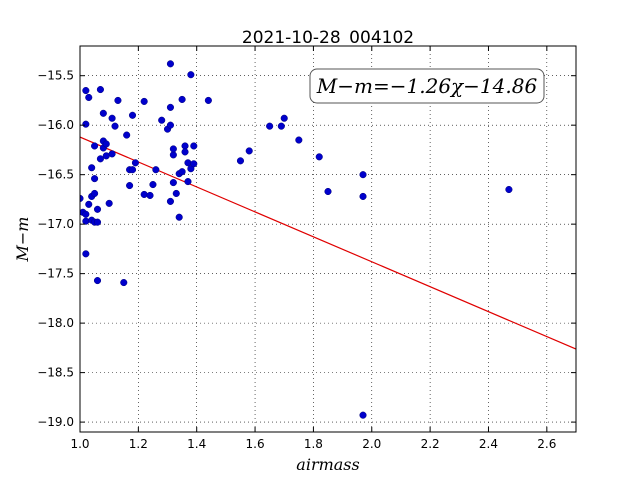  I want to click on x-tick-label: 1.2, so click(138, 444).